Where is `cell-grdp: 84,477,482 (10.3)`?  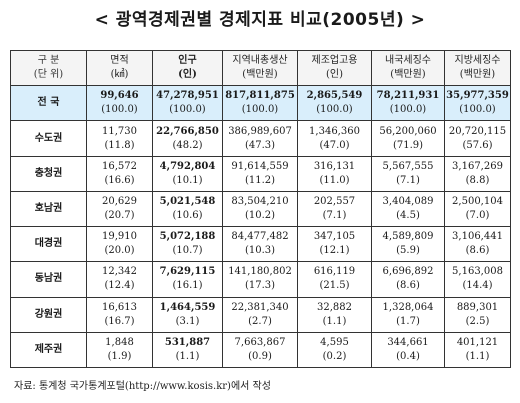
cell-grdp: 84,477,482 (10.3) is located at coordinates (260, 244).